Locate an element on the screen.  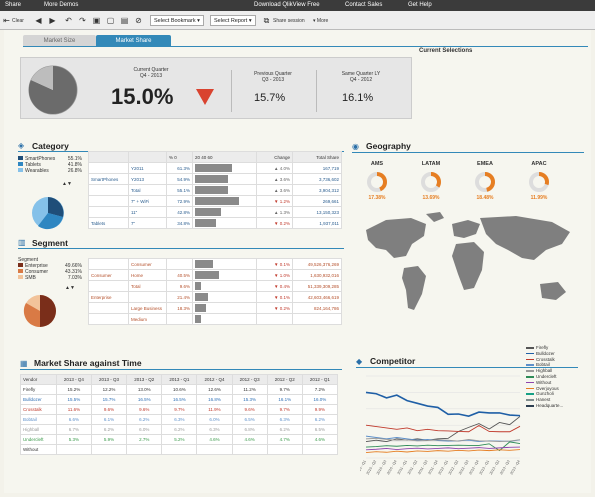
header-cell: 2012 - Q3 is located at coordinates (249, 379).